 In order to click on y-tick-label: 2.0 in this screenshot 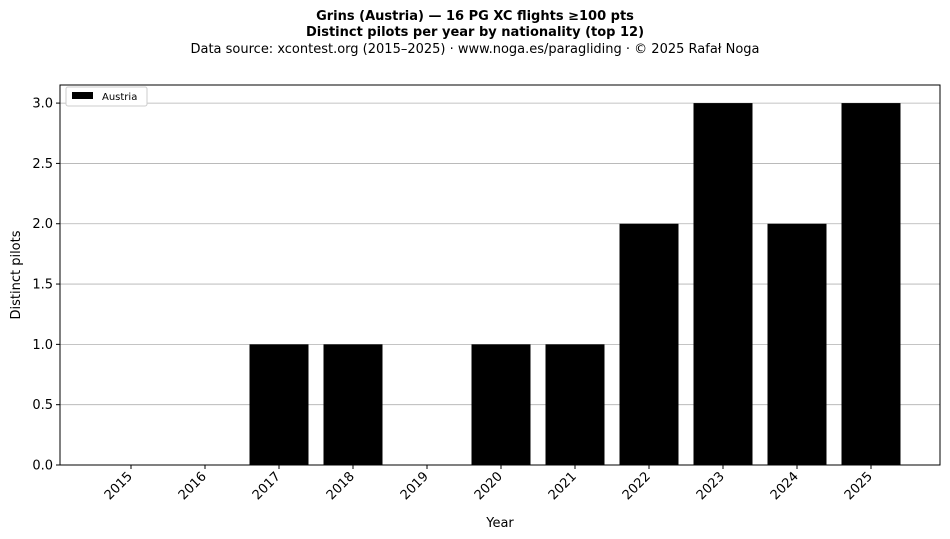, I will do `click(42, 224)`.